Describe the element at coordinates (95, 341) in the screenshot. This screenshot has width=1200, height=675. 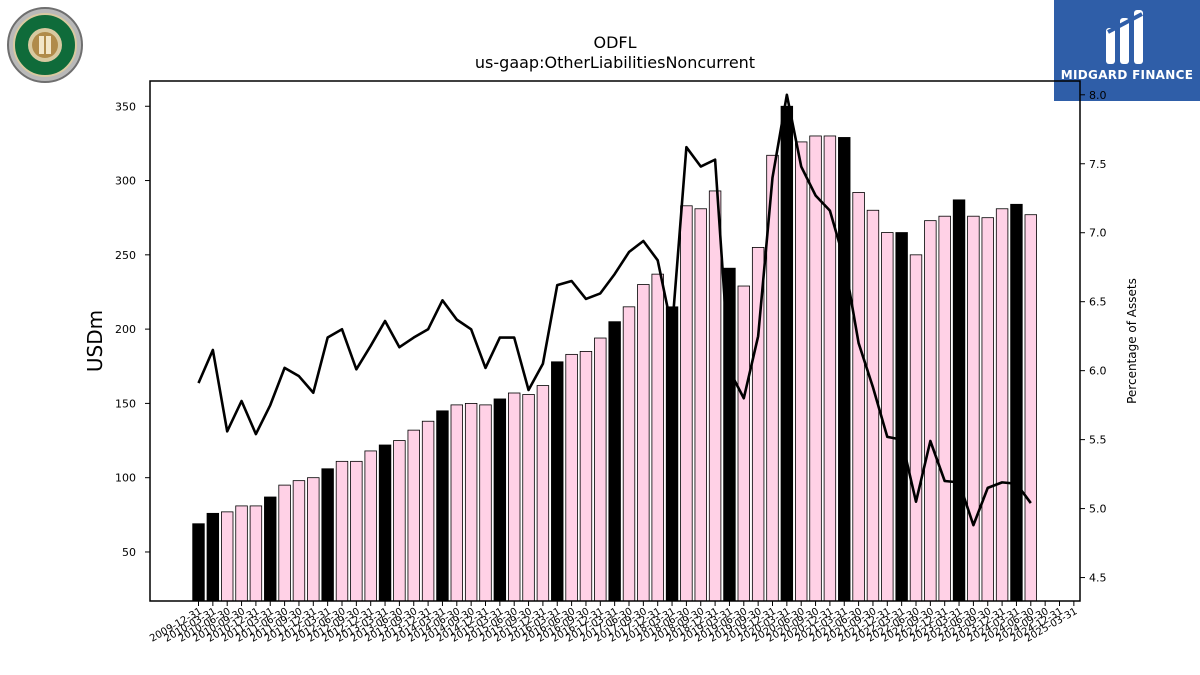
I see `y-axis-label: USDm` at that location.